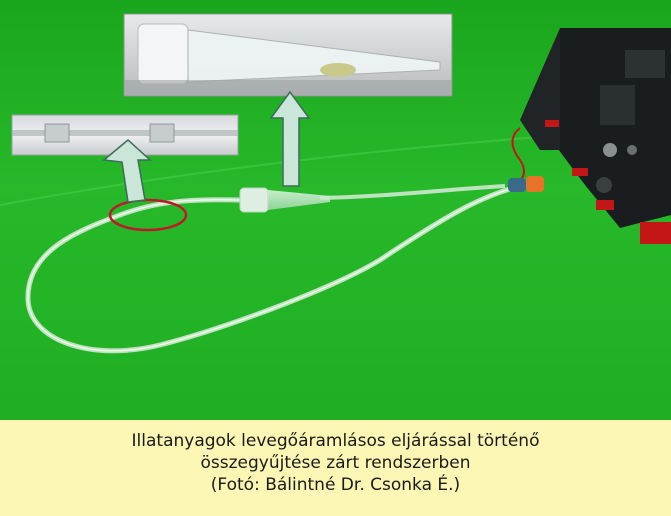 The width and height of the screenshot is (671, 516). I want to click on caption-line-2: összegyűjtése zárt rendszerben, so click(335, 463).